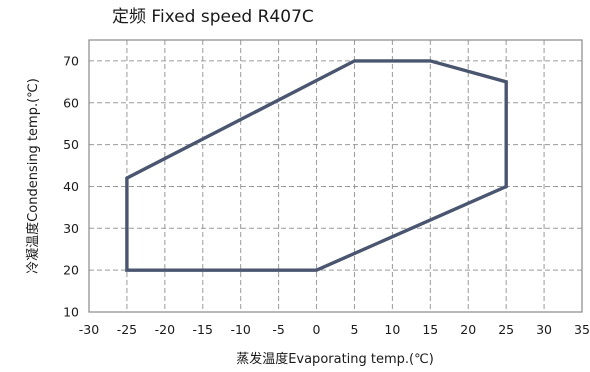 The width and height of the screenshot is (590, 372). Describe the element at coordinates (317, 329) in the screenshot. I see `x-tick-label: 0` at that location.